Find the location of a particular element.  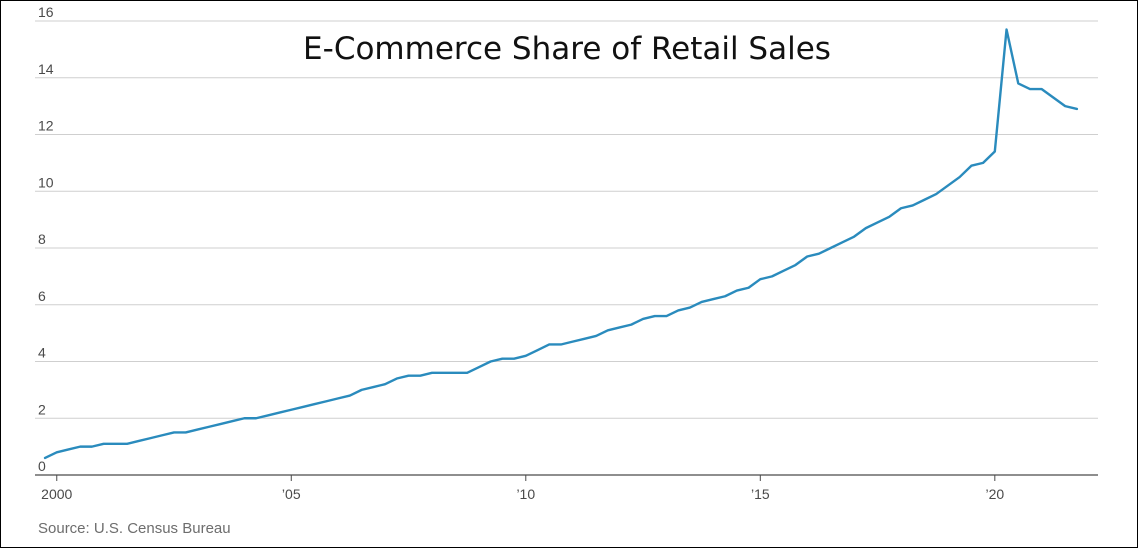

y-tick-label-4: 4 is located at coordinates (42, 353).